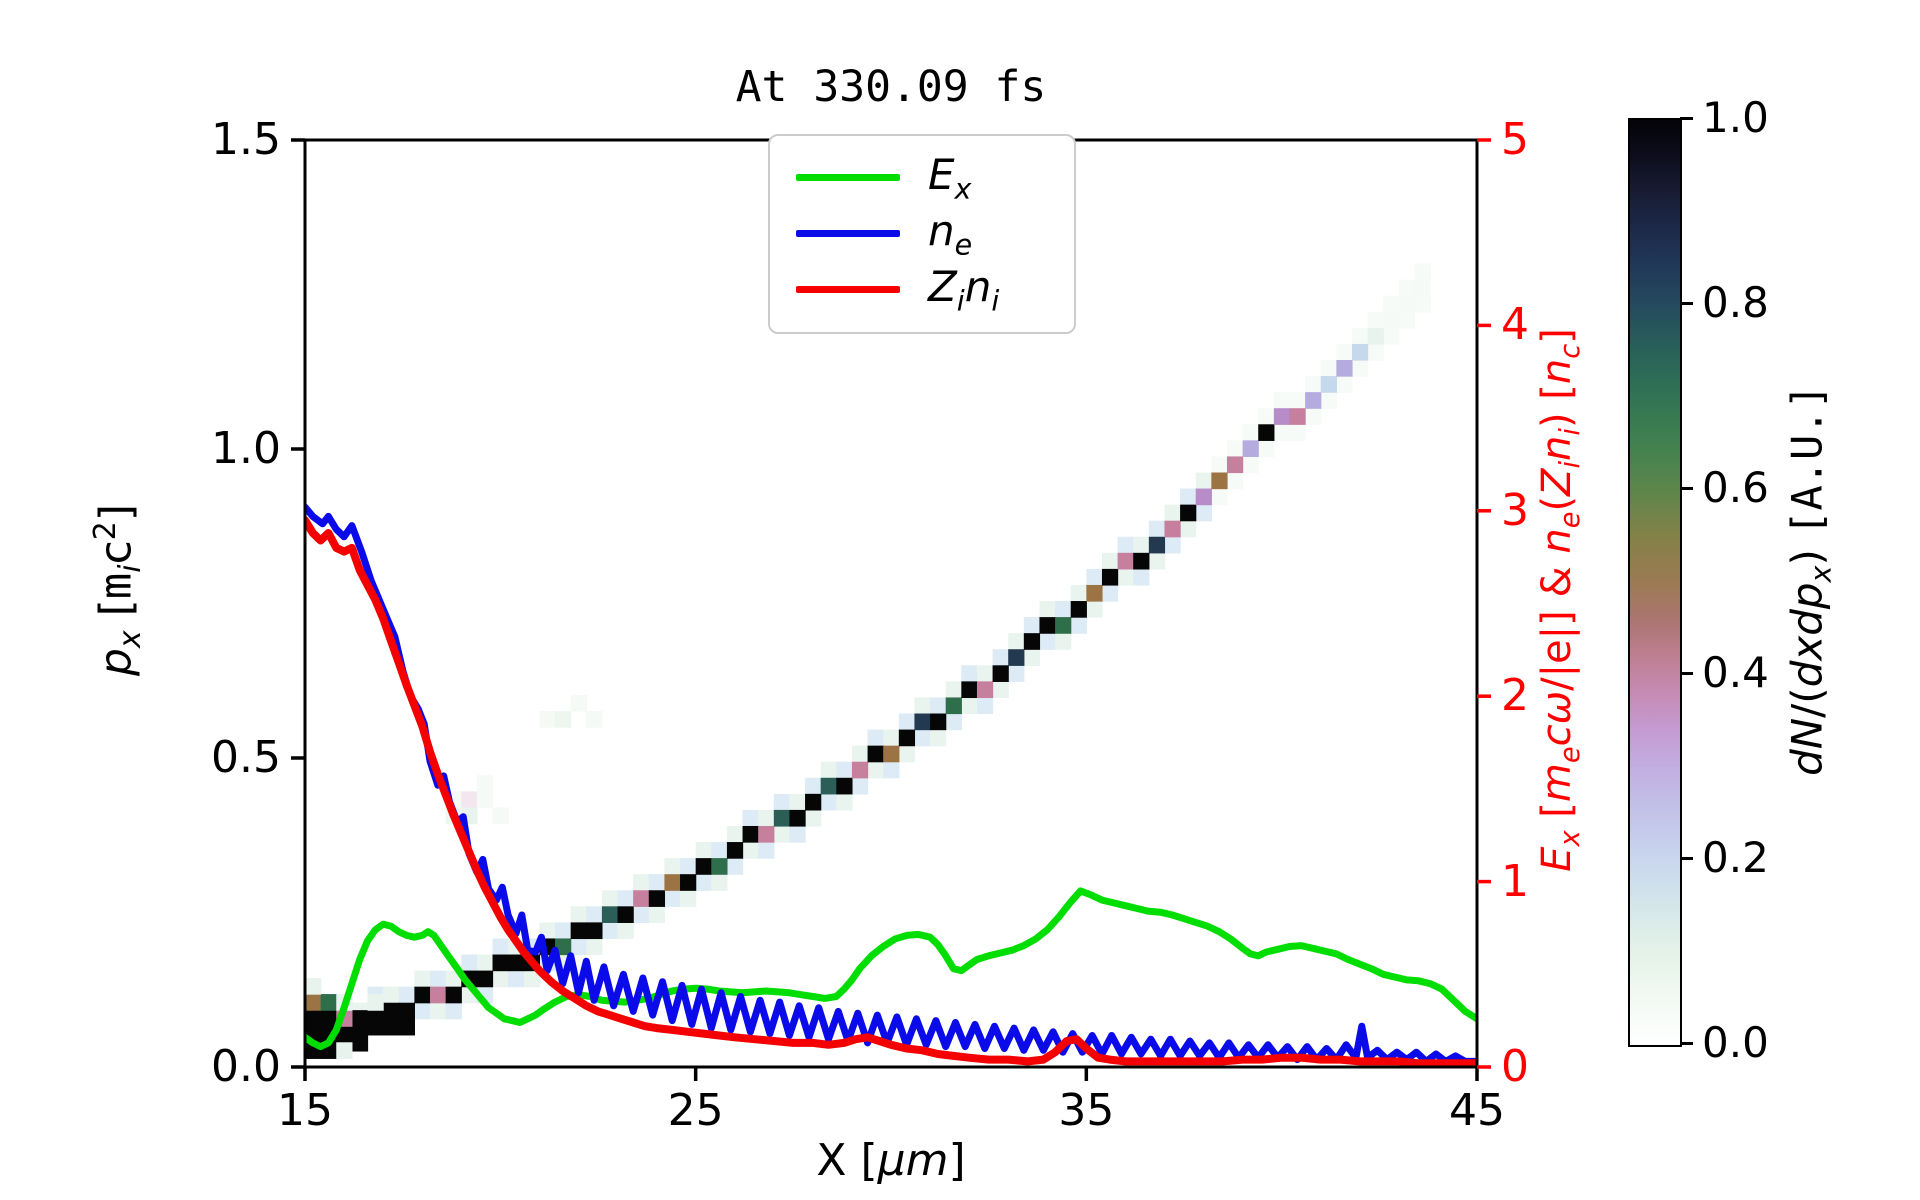  Describe the element at coordinates (1560, 600) in the screenshot. I see `y-axis-label-right: Ex [mecω/|e|] & ne(Zini) [nc]` at that location.